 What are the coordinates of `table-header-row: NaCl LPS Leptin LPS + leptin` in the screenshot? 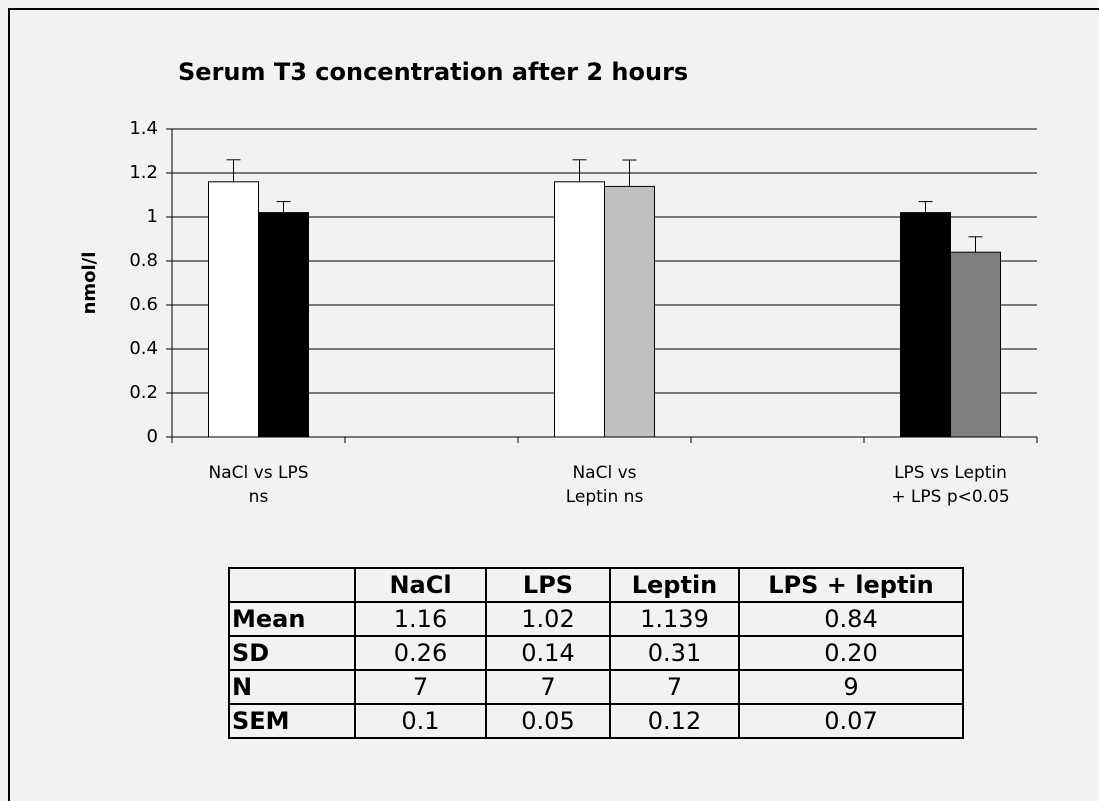 It's located at (596, 585).